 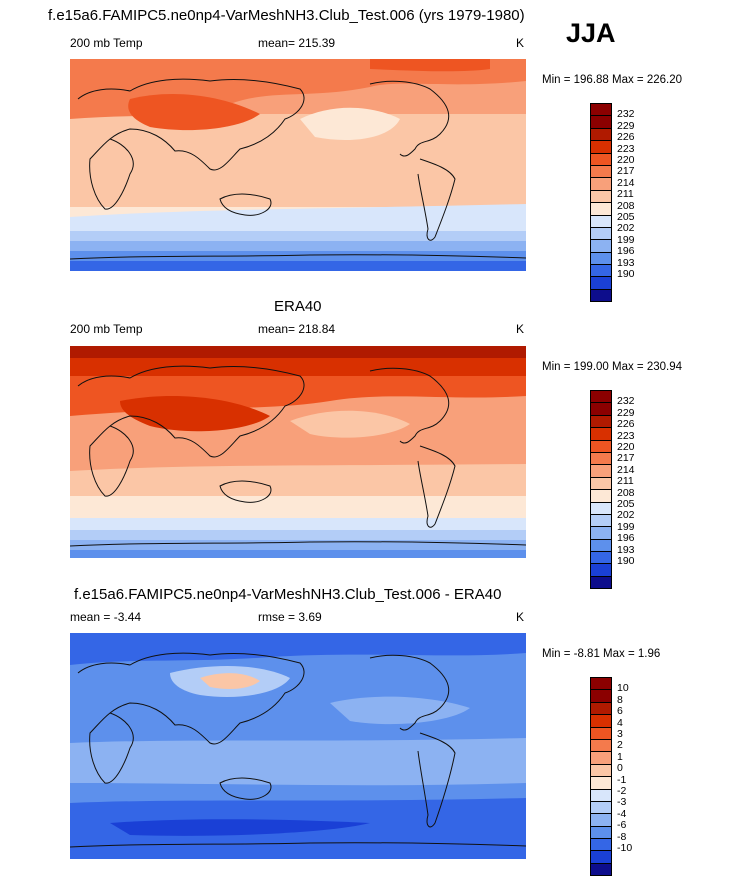 What do you see at coordinates (620, 711) in the screenshot?
I see `colorbar-tick-label: 6` at bounding box center [620, 711].